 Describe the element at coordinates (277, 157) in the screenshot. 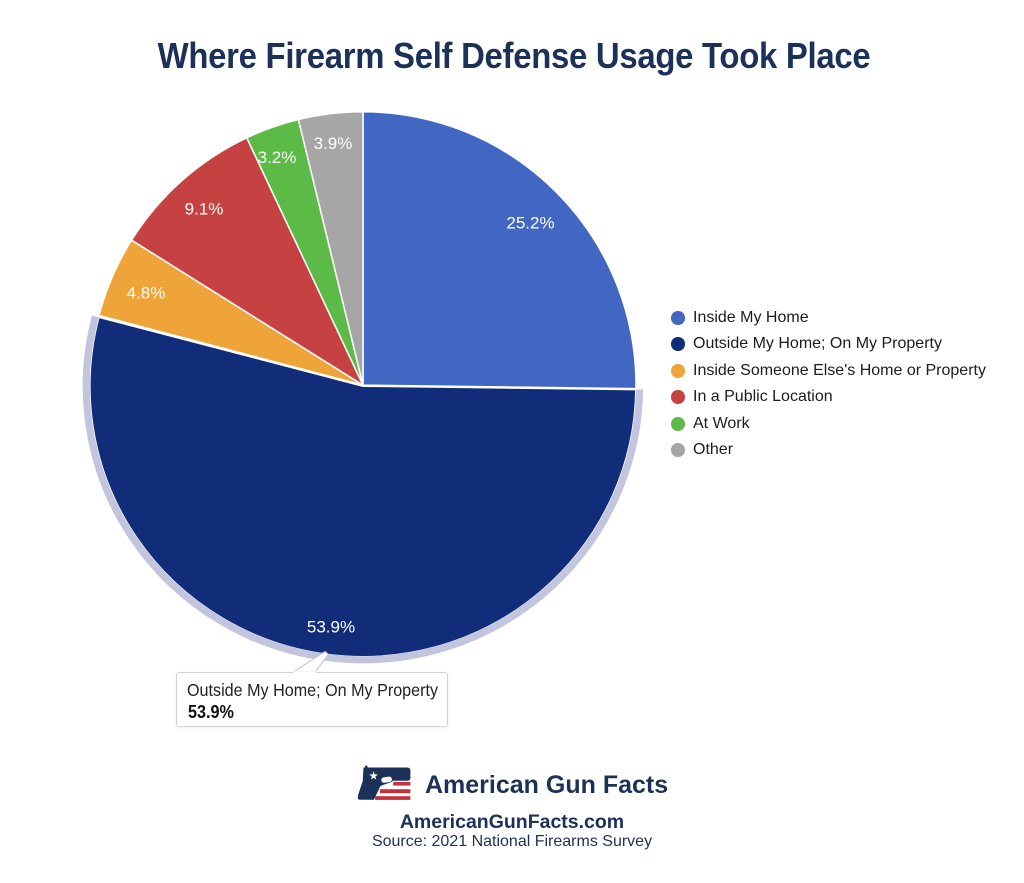

I see `svg-text: 3.2%` at that location.